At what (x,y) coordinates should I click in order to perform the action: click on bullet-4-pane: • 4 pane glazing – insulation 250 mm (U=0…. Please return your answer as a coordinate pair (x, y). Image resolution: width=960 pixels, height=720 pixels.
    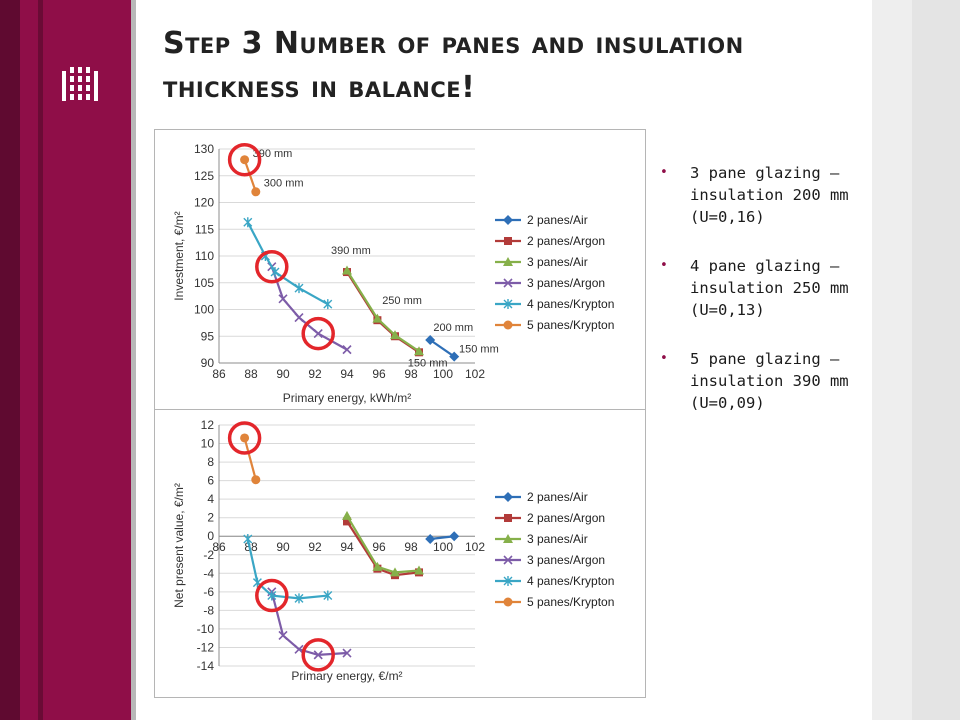
    Looking at the image, I should click on (770, 288).